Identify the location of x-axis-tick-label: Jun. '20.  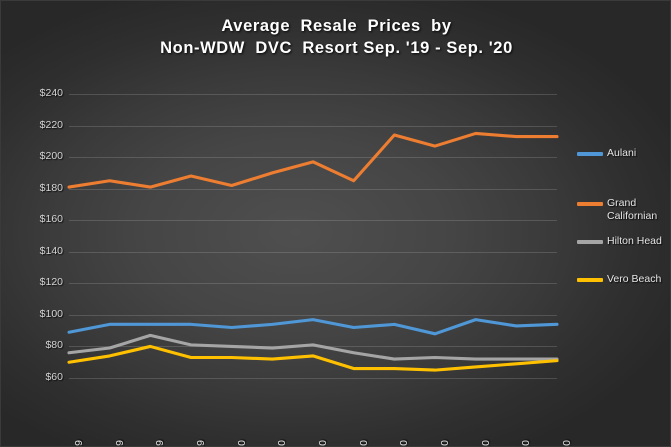
(445, 443).